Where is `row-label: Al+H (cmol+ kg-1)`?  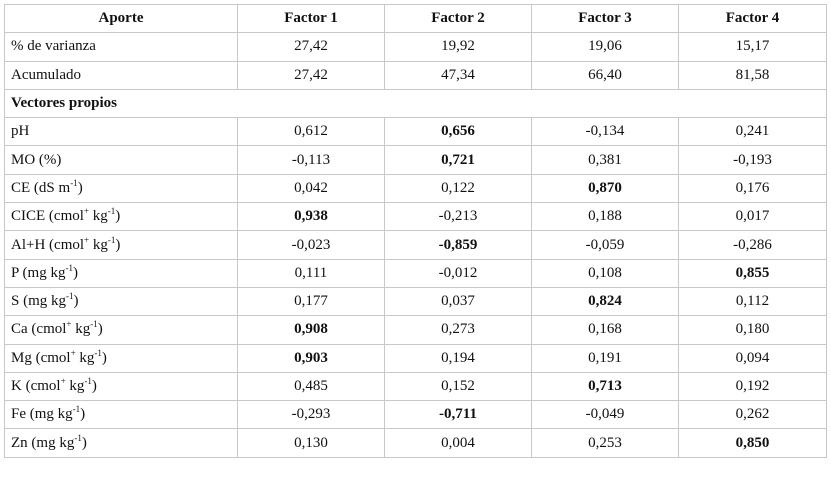
row-label: Al+H (cmol+ kg-1) is located at coordinates (121, 245).